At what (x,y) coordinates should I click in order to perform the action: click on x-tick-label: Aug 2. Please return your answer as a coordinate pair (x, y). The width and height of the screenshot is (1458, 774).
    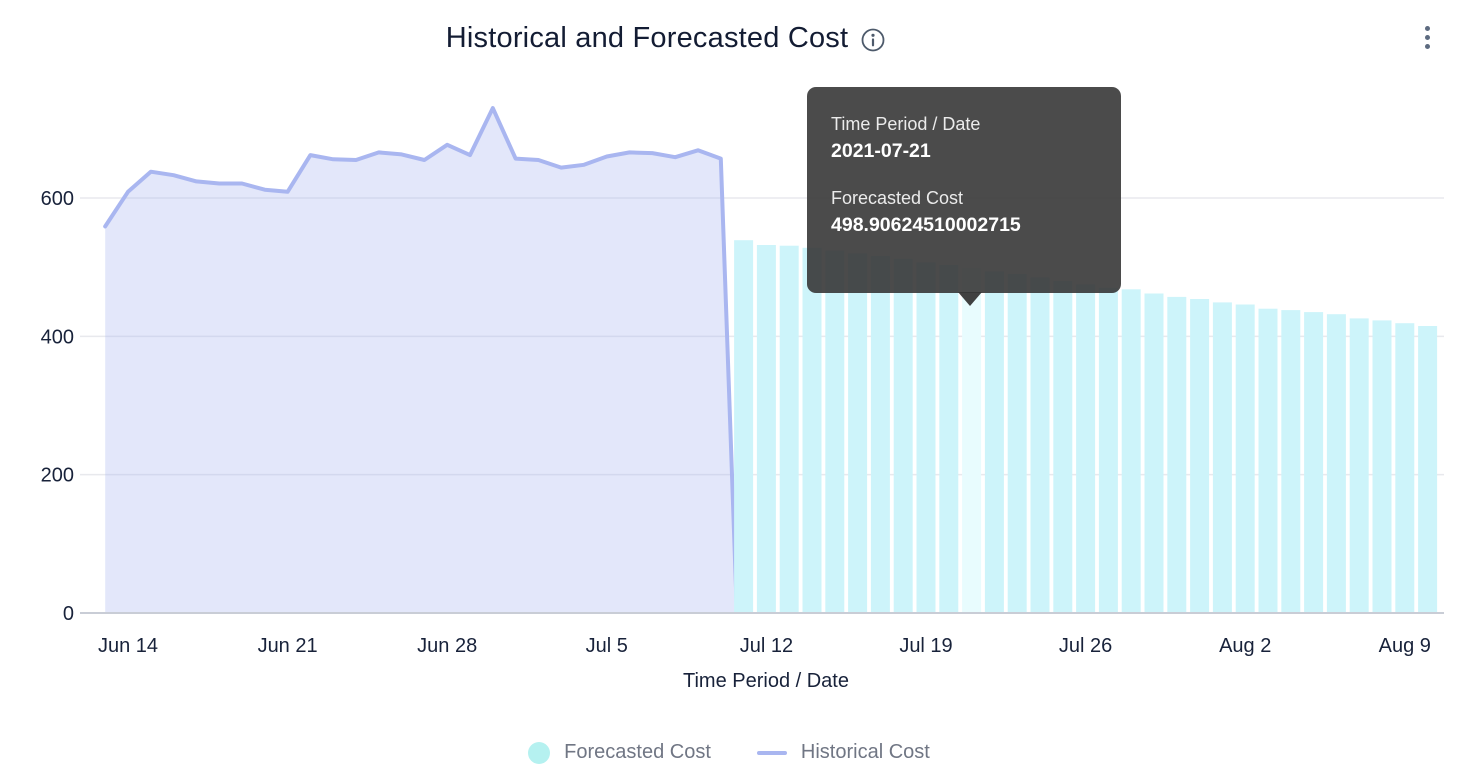
    Looking at the image, I should click on (1245, 646).